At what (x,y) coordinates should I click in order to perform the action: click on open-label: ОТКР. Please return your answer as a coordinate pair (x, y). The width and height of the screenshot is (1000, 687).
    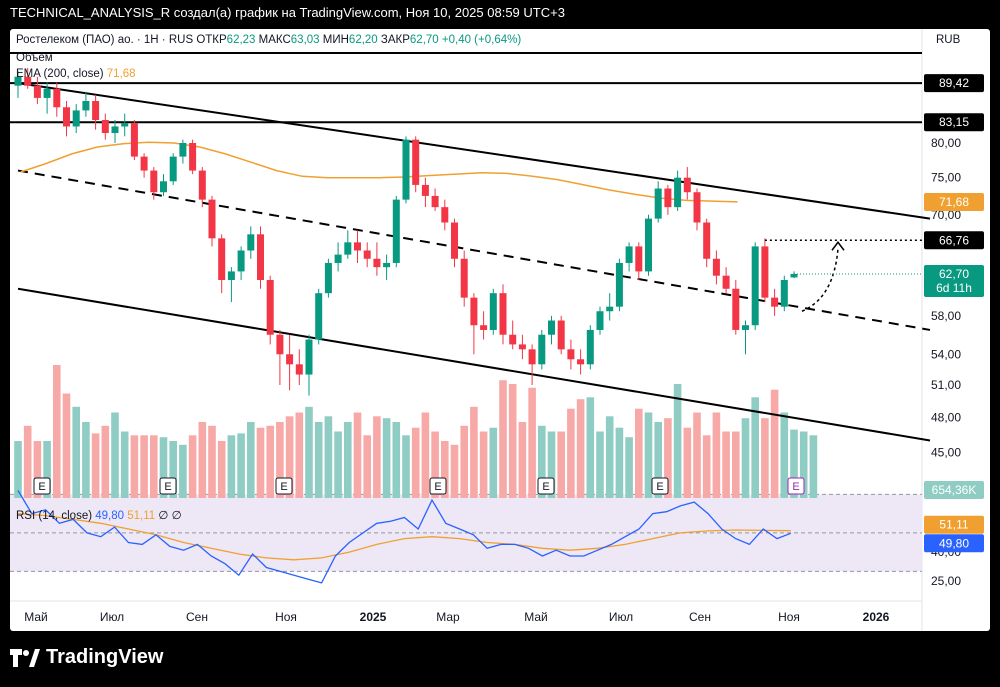
    Looking at the image, I should click on (211, 40).